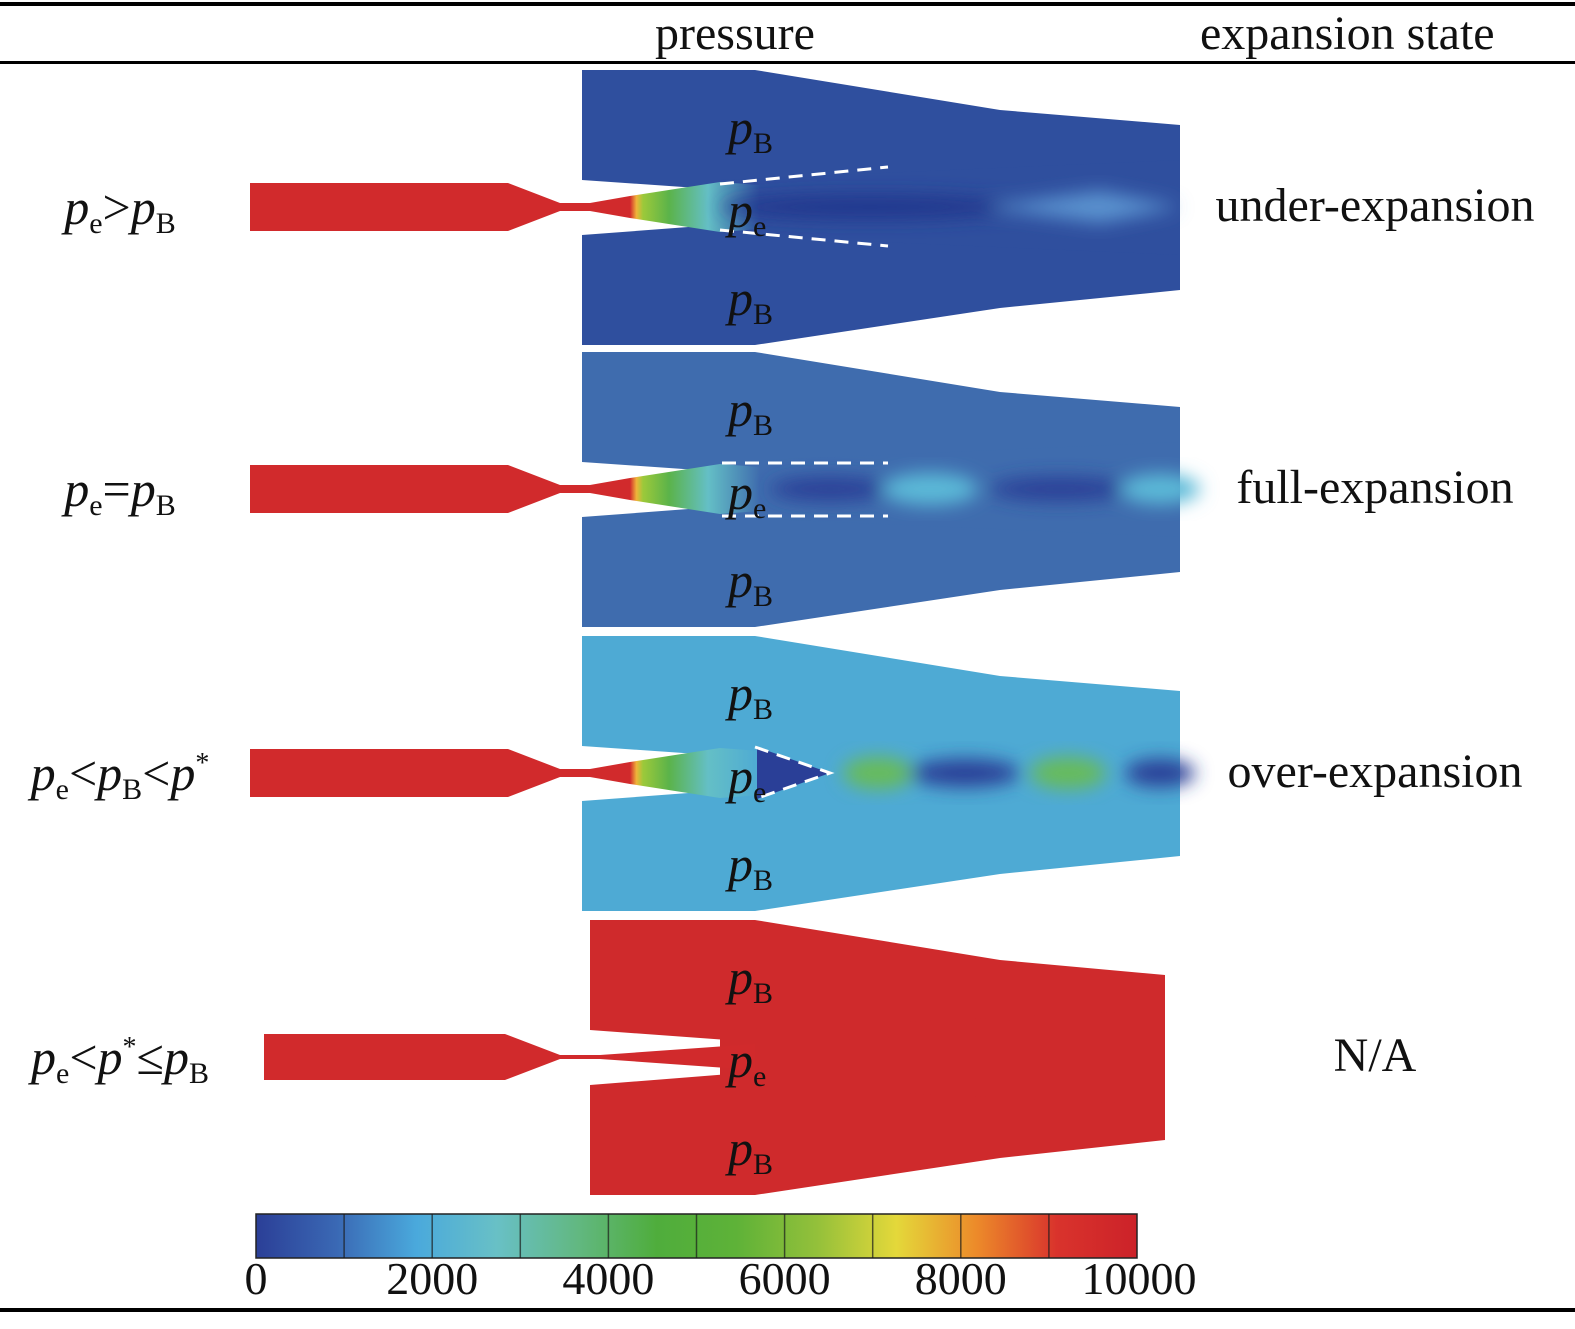 This screenshot has width=1575, height=1329. What do you see at coordinates (740, 127) in the screenshot?
I see `label-pB-top-1-p: p` at bounding box center [740, 127].